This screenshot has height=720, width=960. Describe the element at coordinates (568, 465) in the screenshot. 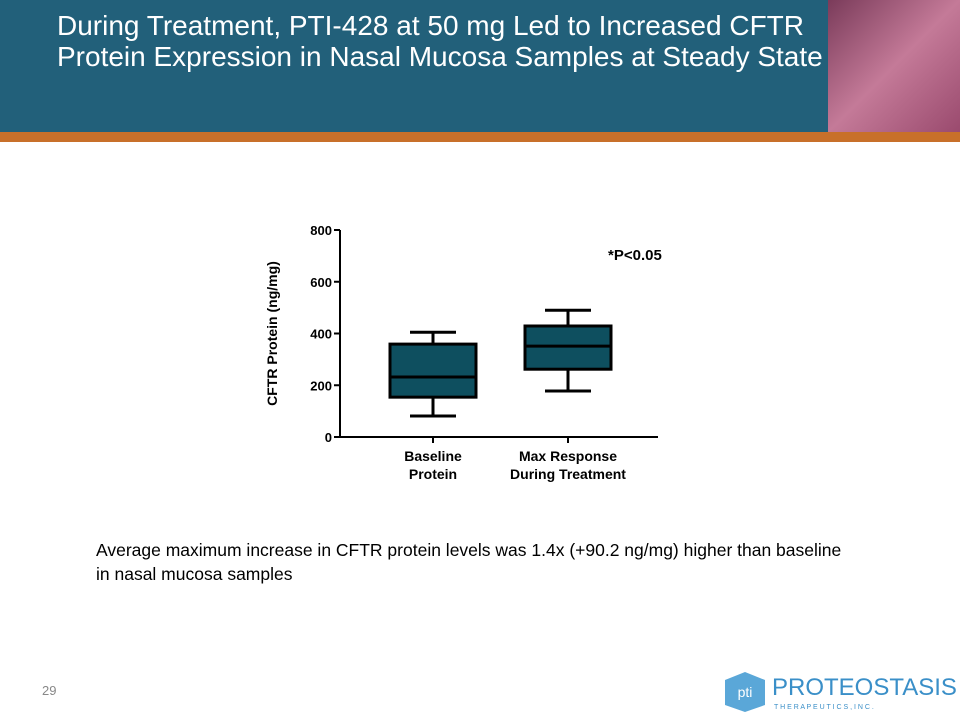

I see `x-tick-label: Max Response During Treatment` at that location.